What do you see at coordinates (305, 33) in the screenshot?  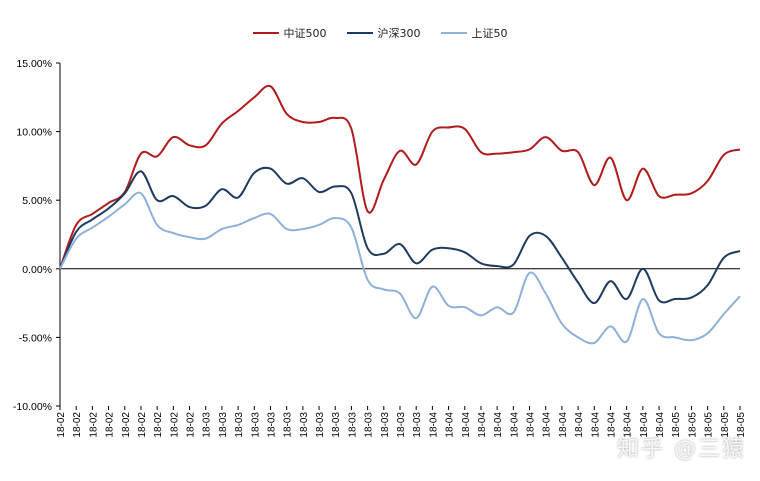 I see `legend-label-csi500: 中证500` at bounding box center [305, 33].